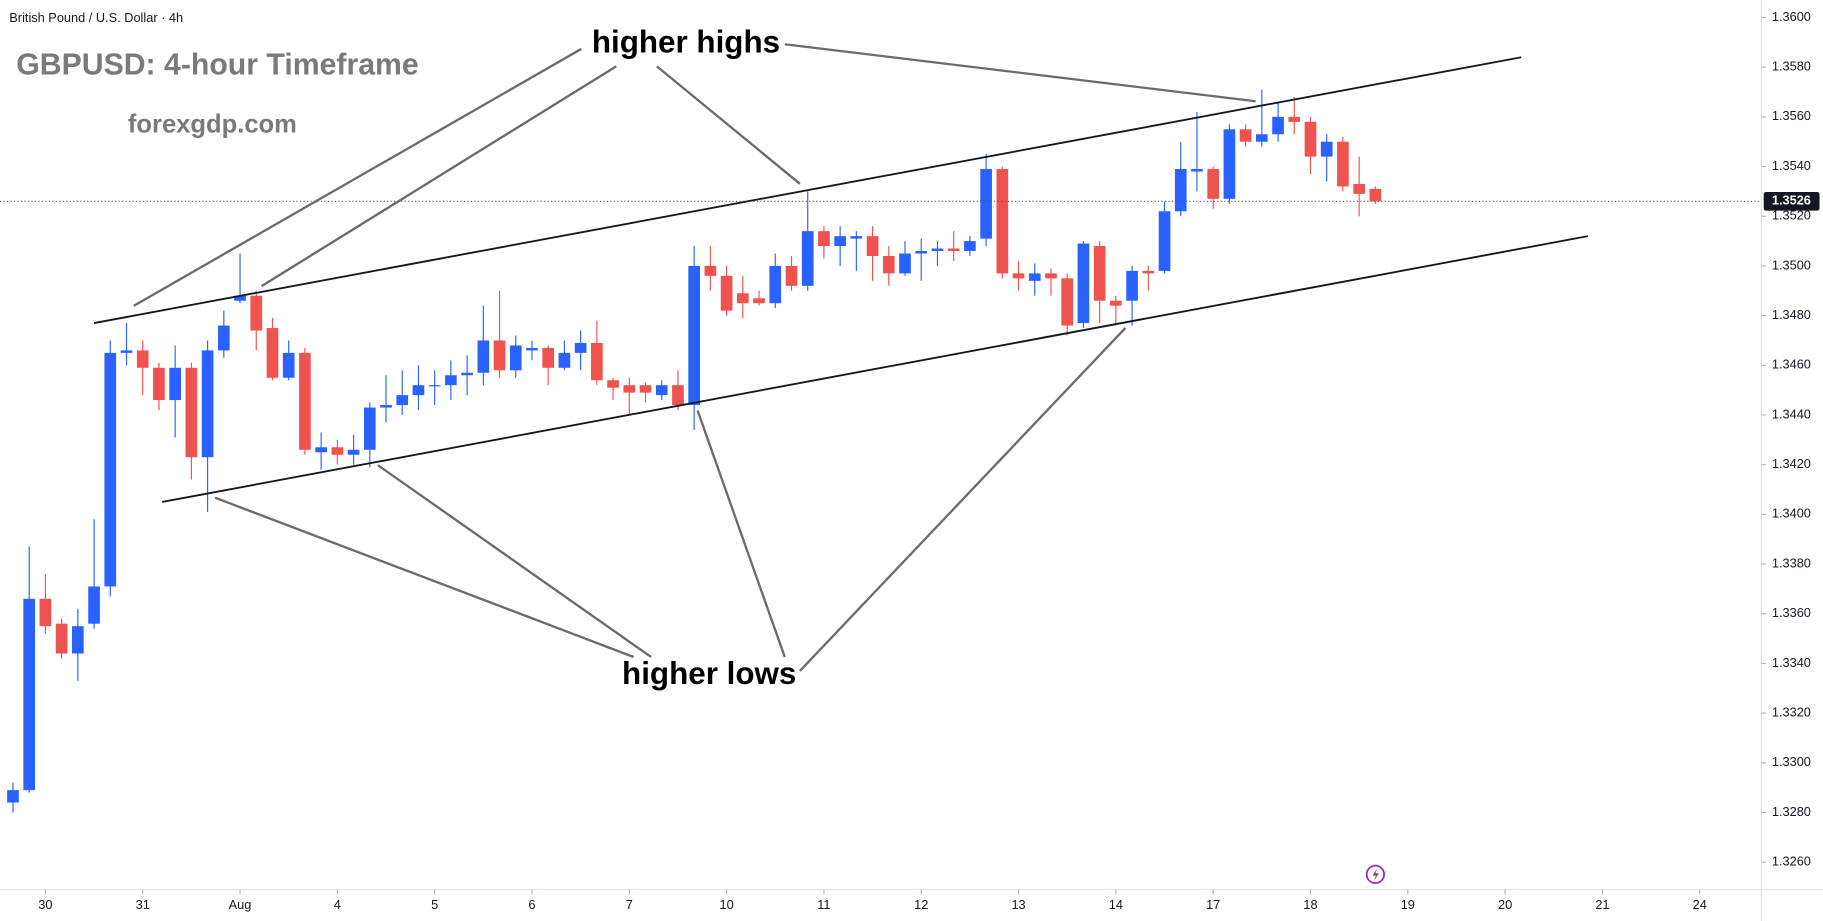  I want to click on y-tick-label: 1.3540, so click(1791, 165).